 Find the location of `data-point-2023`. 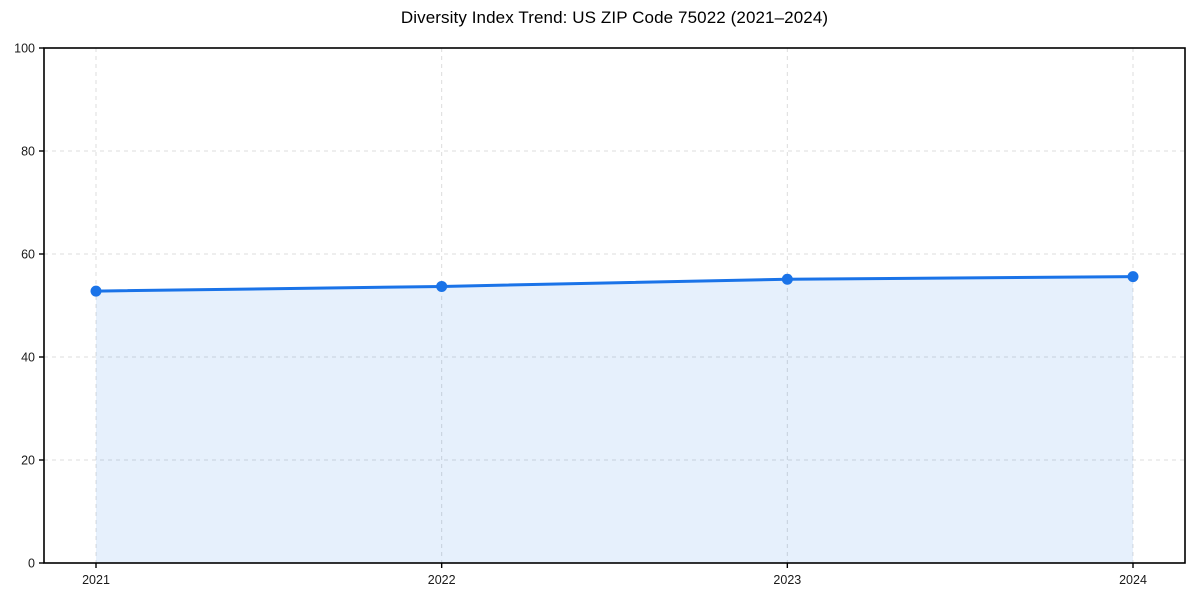

data-point-2023 is located at coordinates (787, 279).